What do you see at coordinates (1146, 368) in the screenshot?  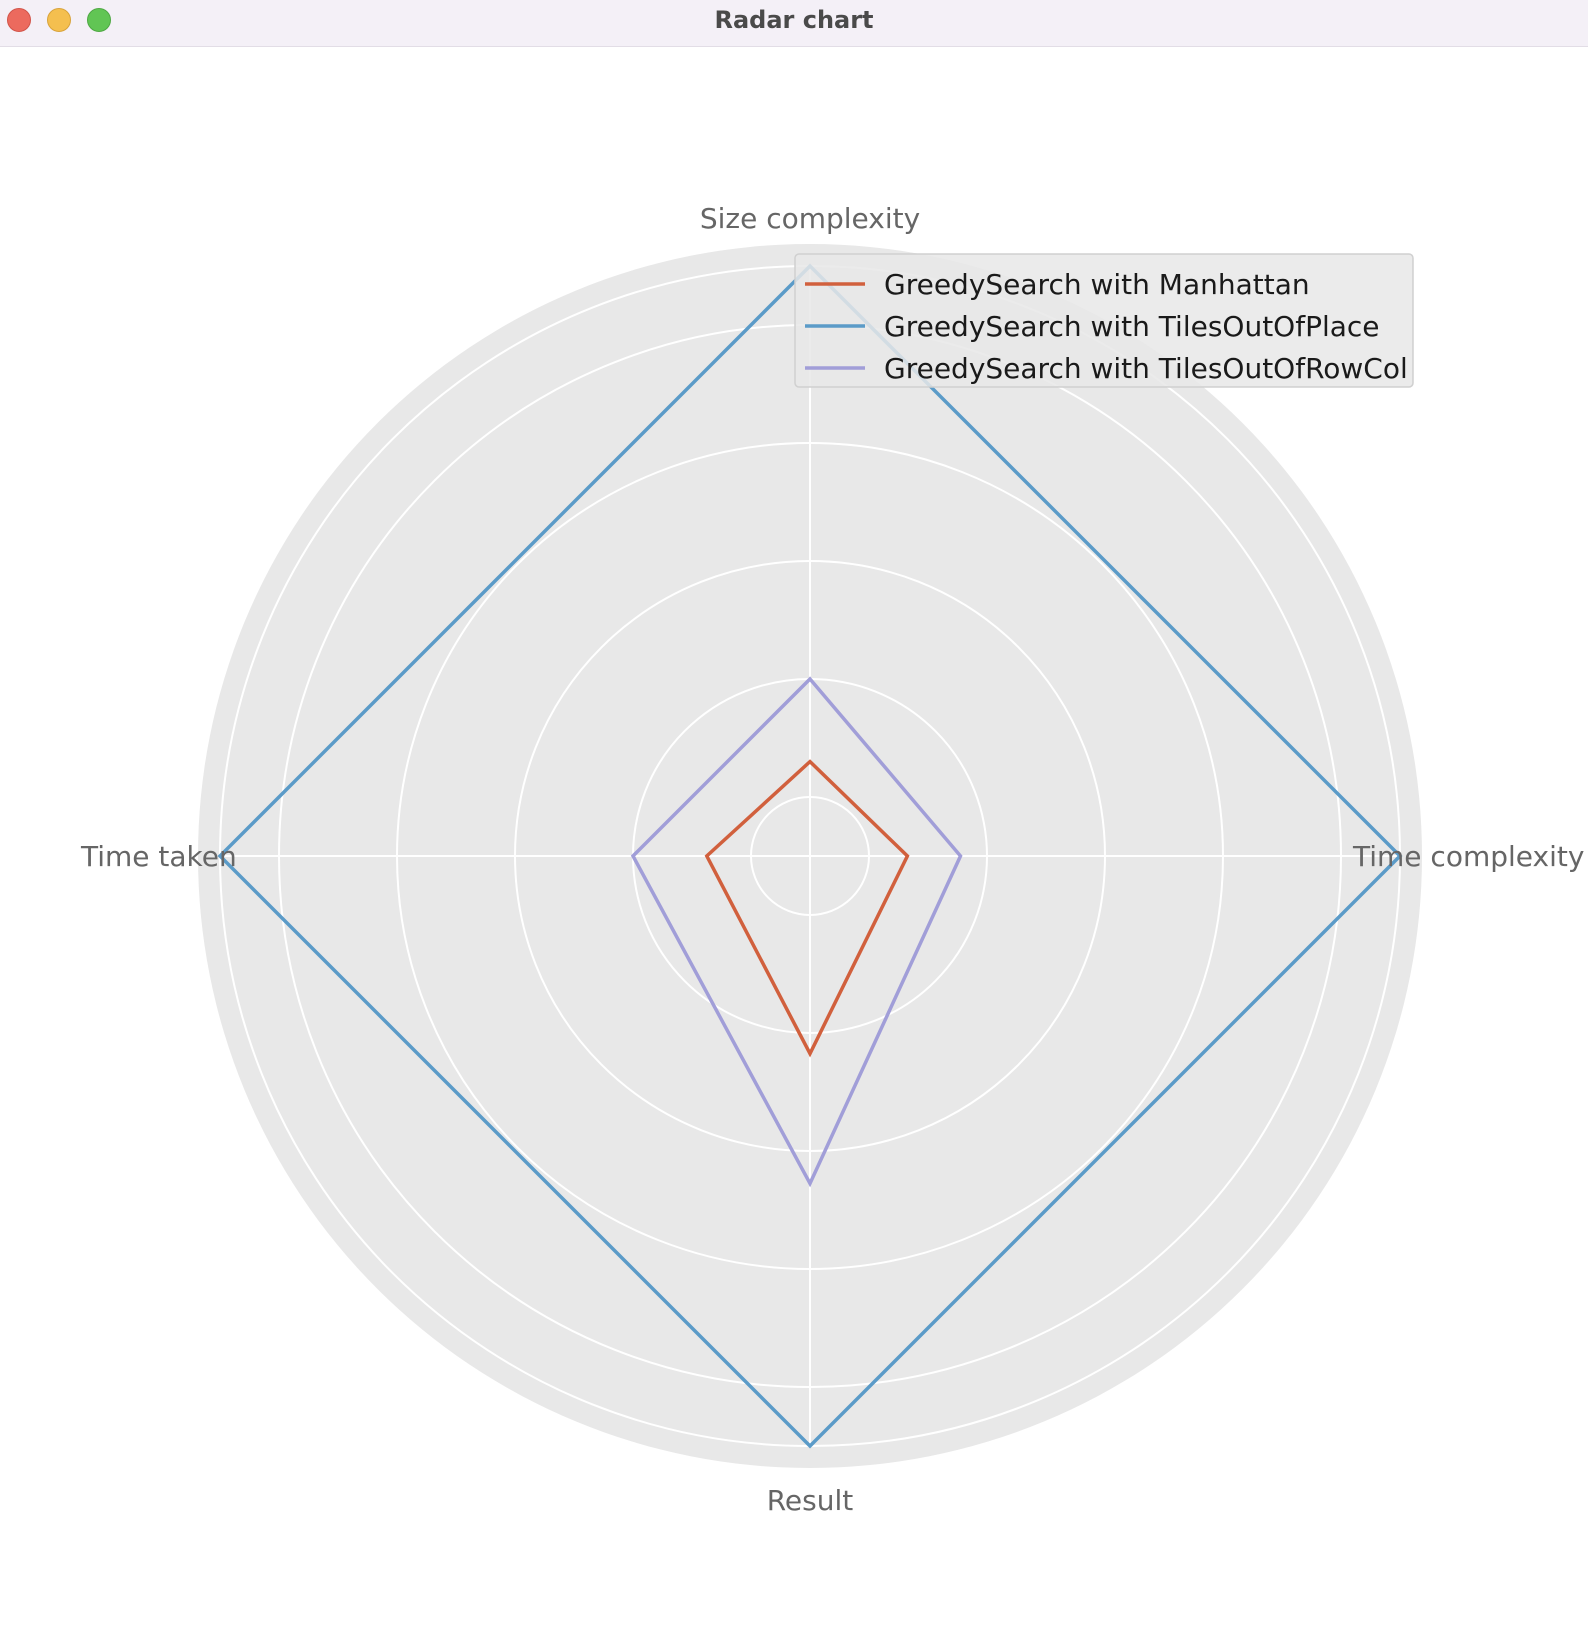 I see `legend-entry: GreedySearch with TilesOutOfRowCol` at bounding box center [1146, 368].